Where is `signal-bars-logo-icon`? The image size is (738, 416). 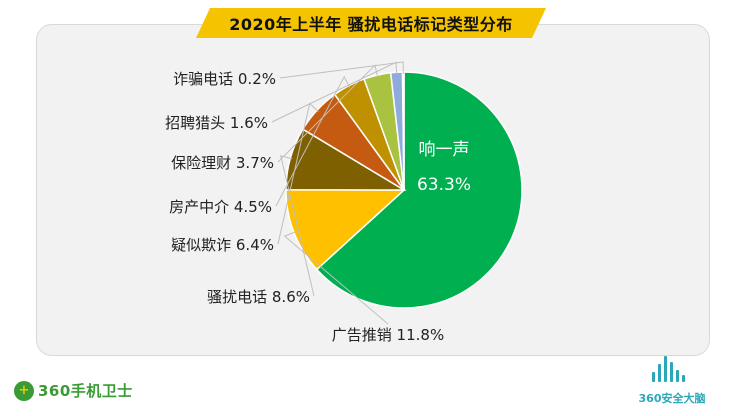
signal-bars-logo-icon is located at coordinates (670, 369).